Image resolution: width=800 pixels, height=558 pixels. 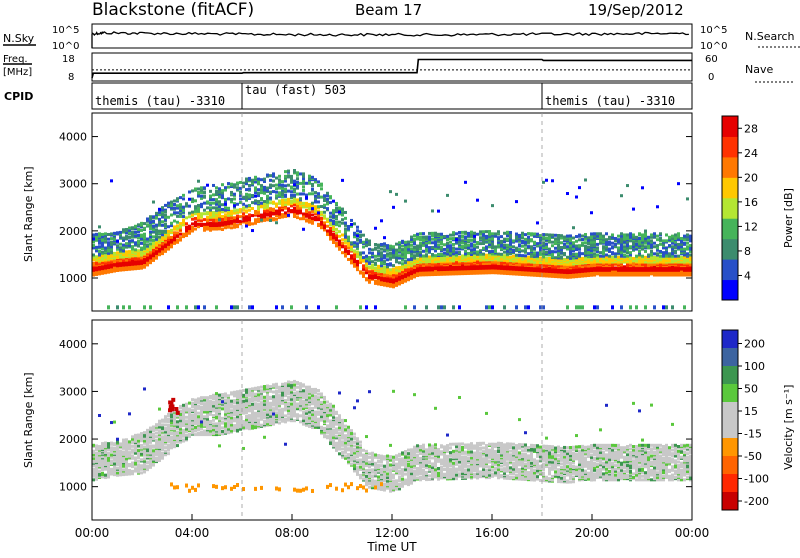 What do you see at coordinates (295, 90) in the screenshot?
I see `cpid-segment-2: tau (fast) 503` at bounding box center [295, 90].